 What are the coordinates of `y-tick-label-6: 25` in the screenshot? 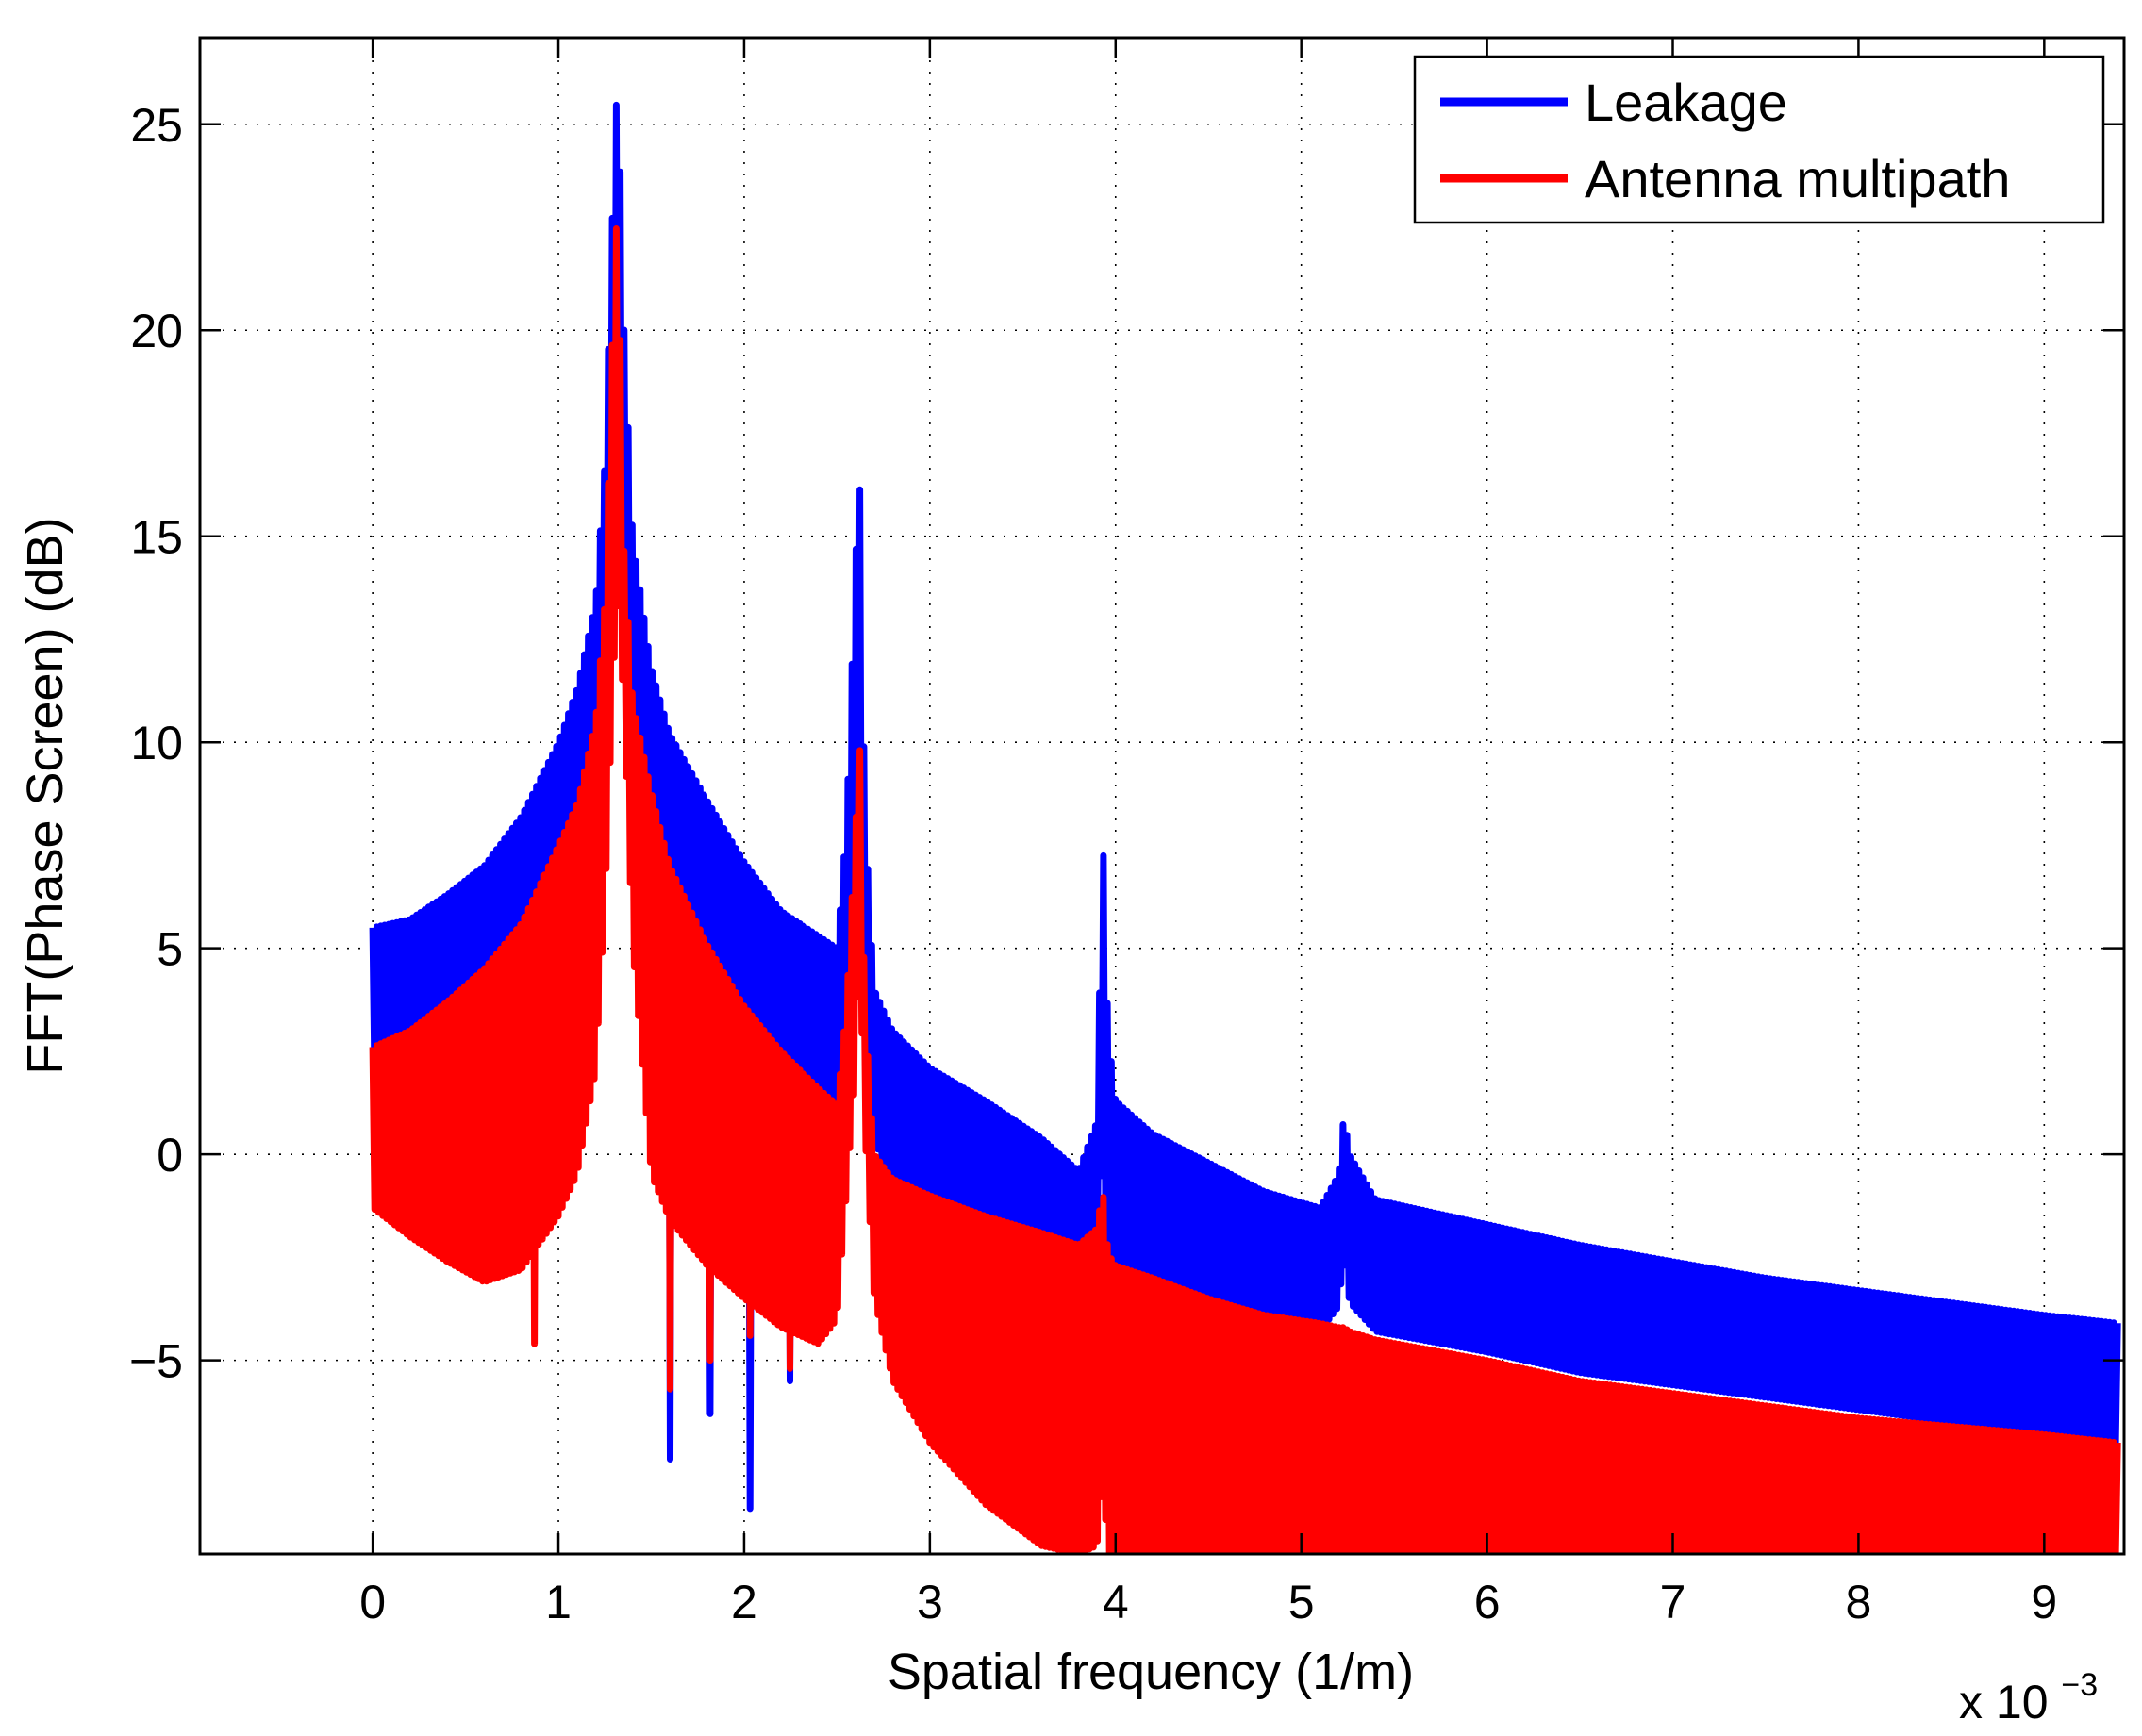 It's located at (157, 125).